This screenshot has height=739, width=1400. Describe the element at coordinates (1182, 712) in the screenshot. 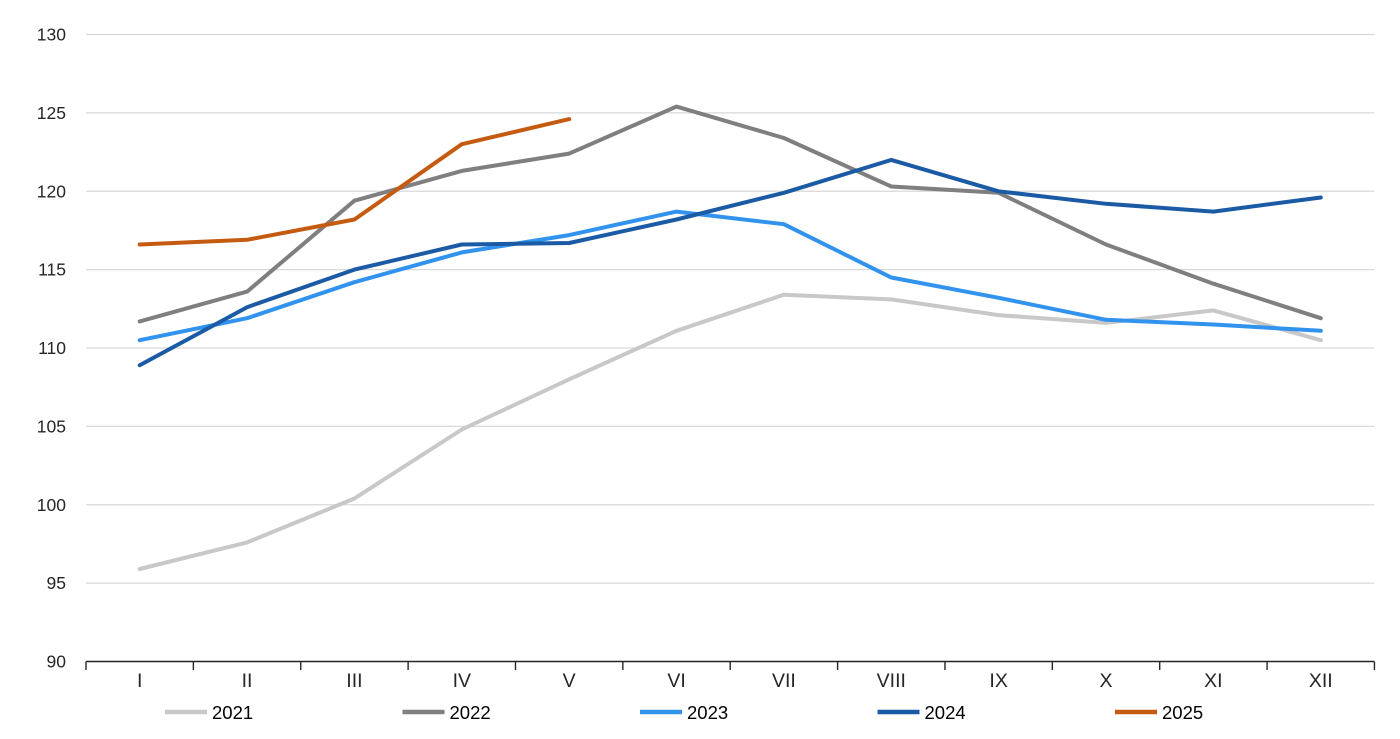

I see `legend-label-2025: 2025` at that location.